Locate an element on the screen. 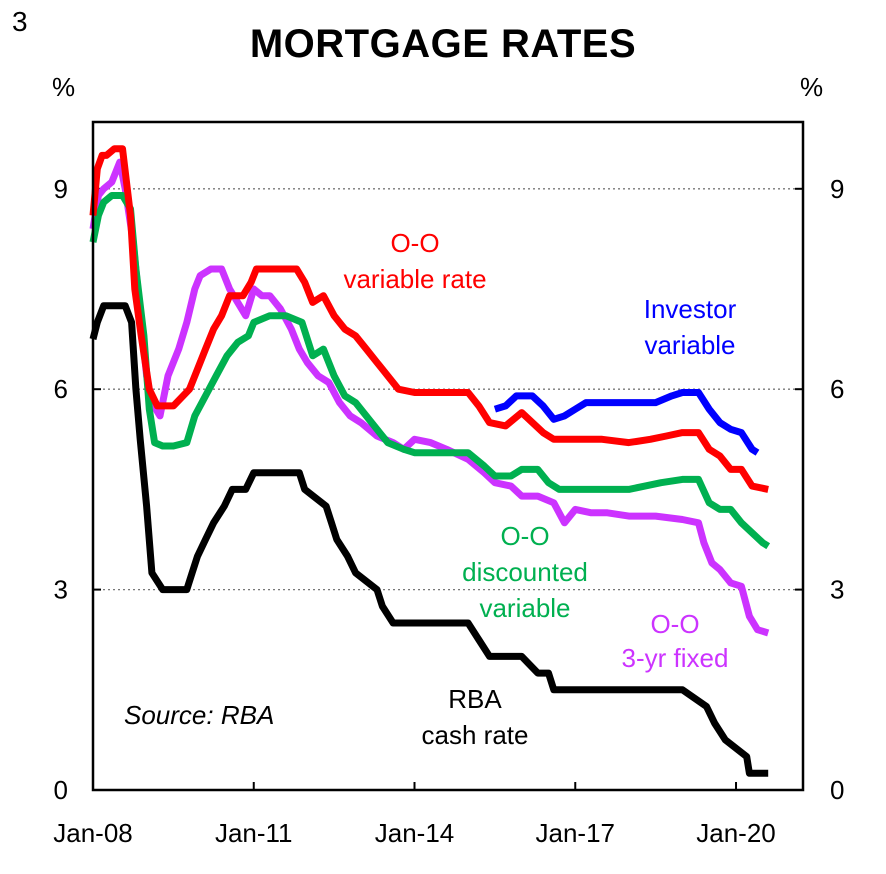 This screenshot has width=886, height=874. series-line-investor-variable is located at coordinates (626, 422).